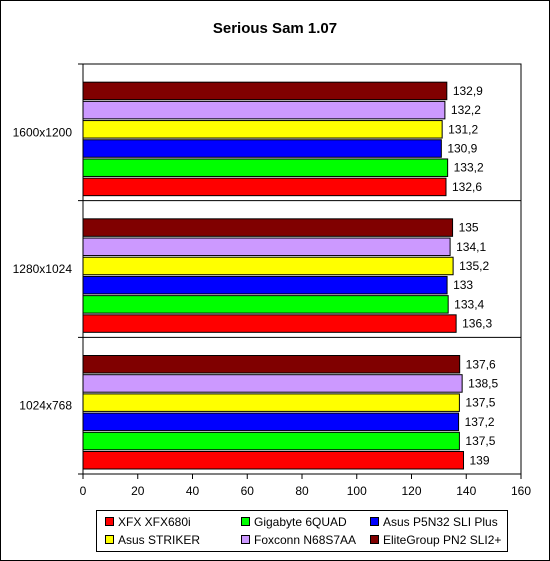  I want to click on bar-value-label: 137,6, so click(481, 364).